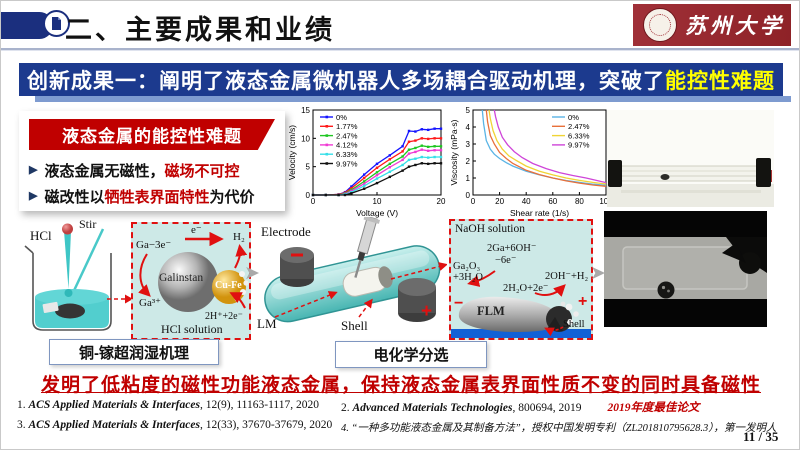 This screenshot has height=450, width=800. What do you see at coordinates (239, 237) in the screenshot?
I see `label-h2: H₂` at bounding box center [239, 237].